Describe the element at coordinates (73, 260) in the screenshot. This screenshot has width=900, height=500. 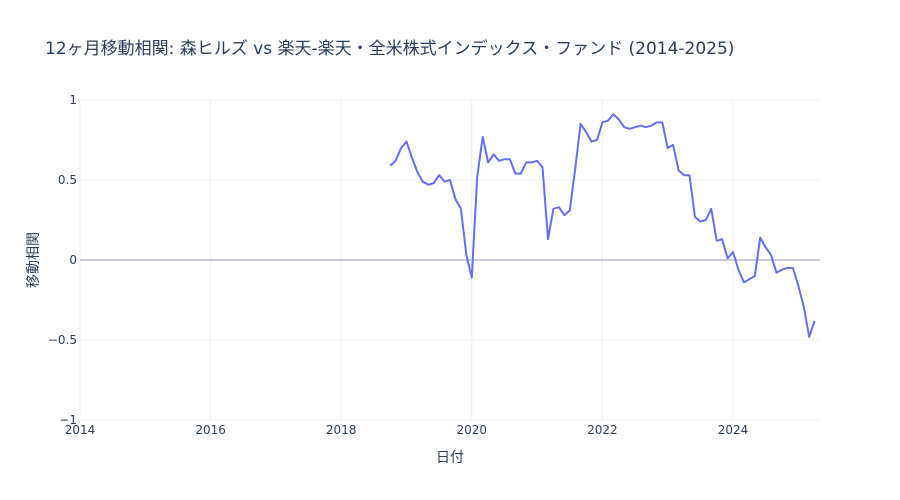
I see `y-tick-label: 0` at that location.